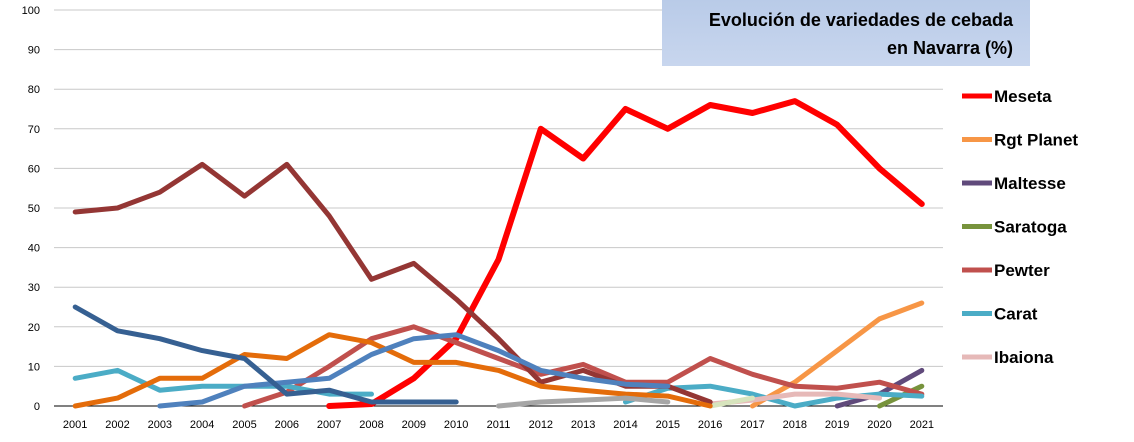  I want to click on legend-label-meseta: Meseta, so click(1023, 96).